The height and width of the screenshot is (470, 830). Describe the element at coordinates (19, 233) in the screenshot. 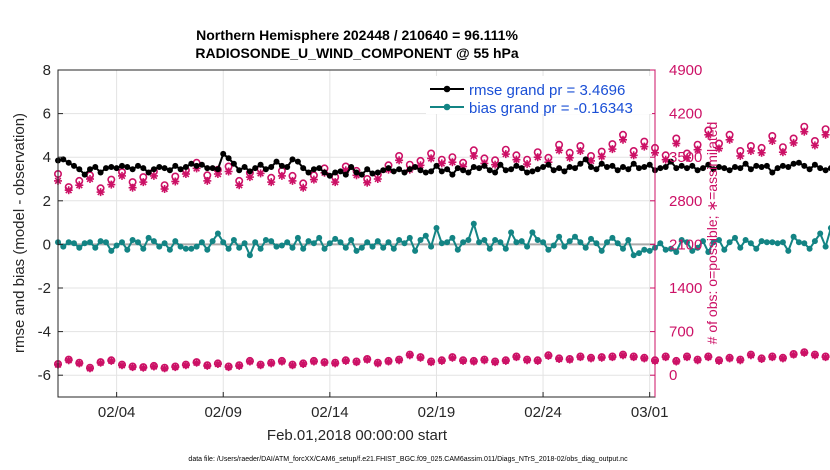

I see `left-axis-label: rmse and bias (model - observation)` at that location.